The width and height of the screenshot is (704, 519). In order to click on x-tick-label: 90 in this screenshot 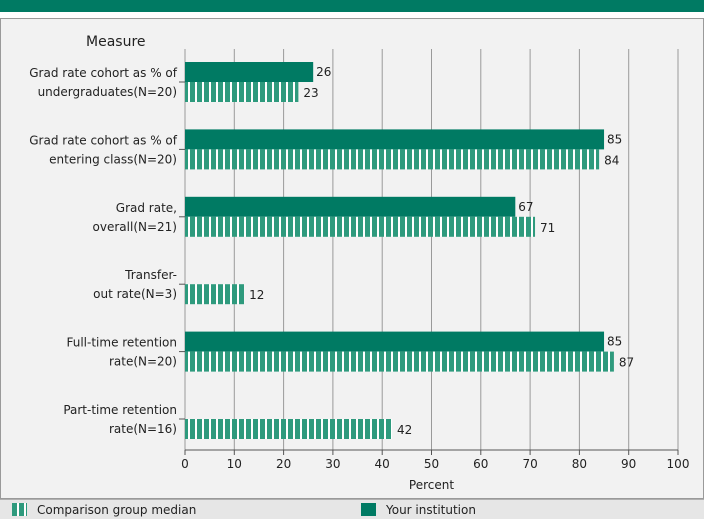, I will do `click(628, 464)`.